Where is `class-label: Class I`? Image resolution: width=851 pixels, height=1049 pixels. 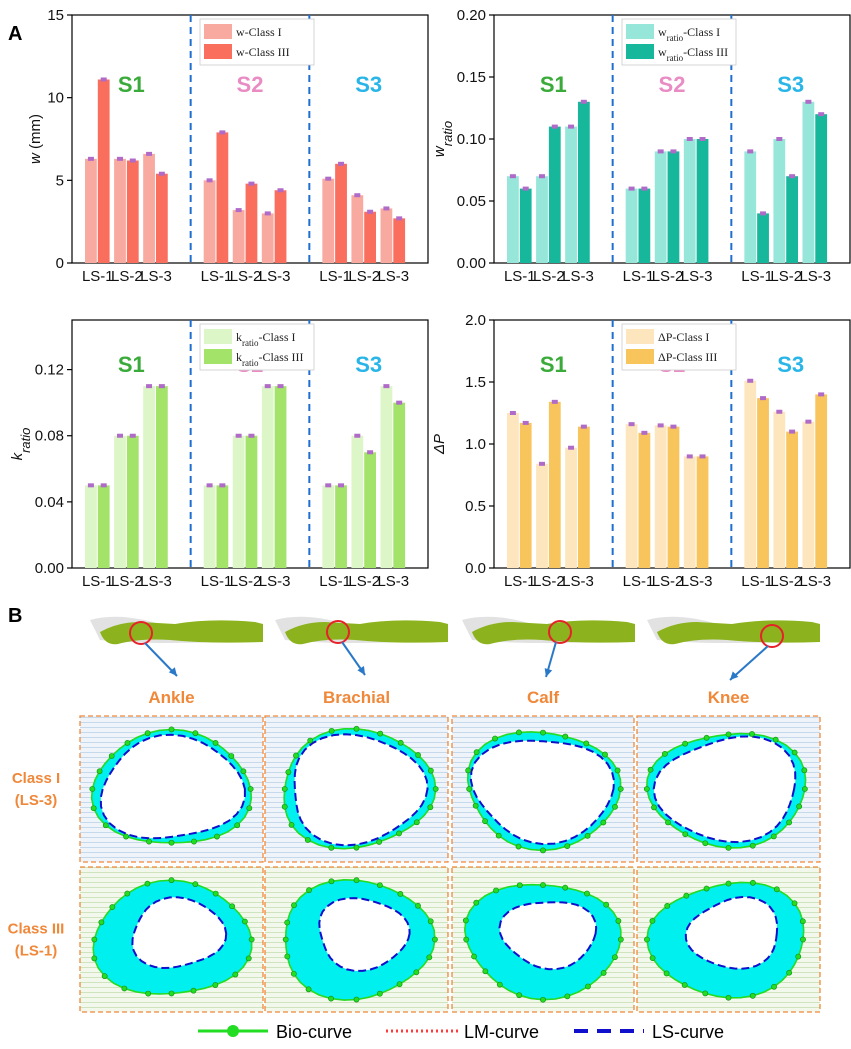 class-label: Class I is located at coordinates (36, 778).